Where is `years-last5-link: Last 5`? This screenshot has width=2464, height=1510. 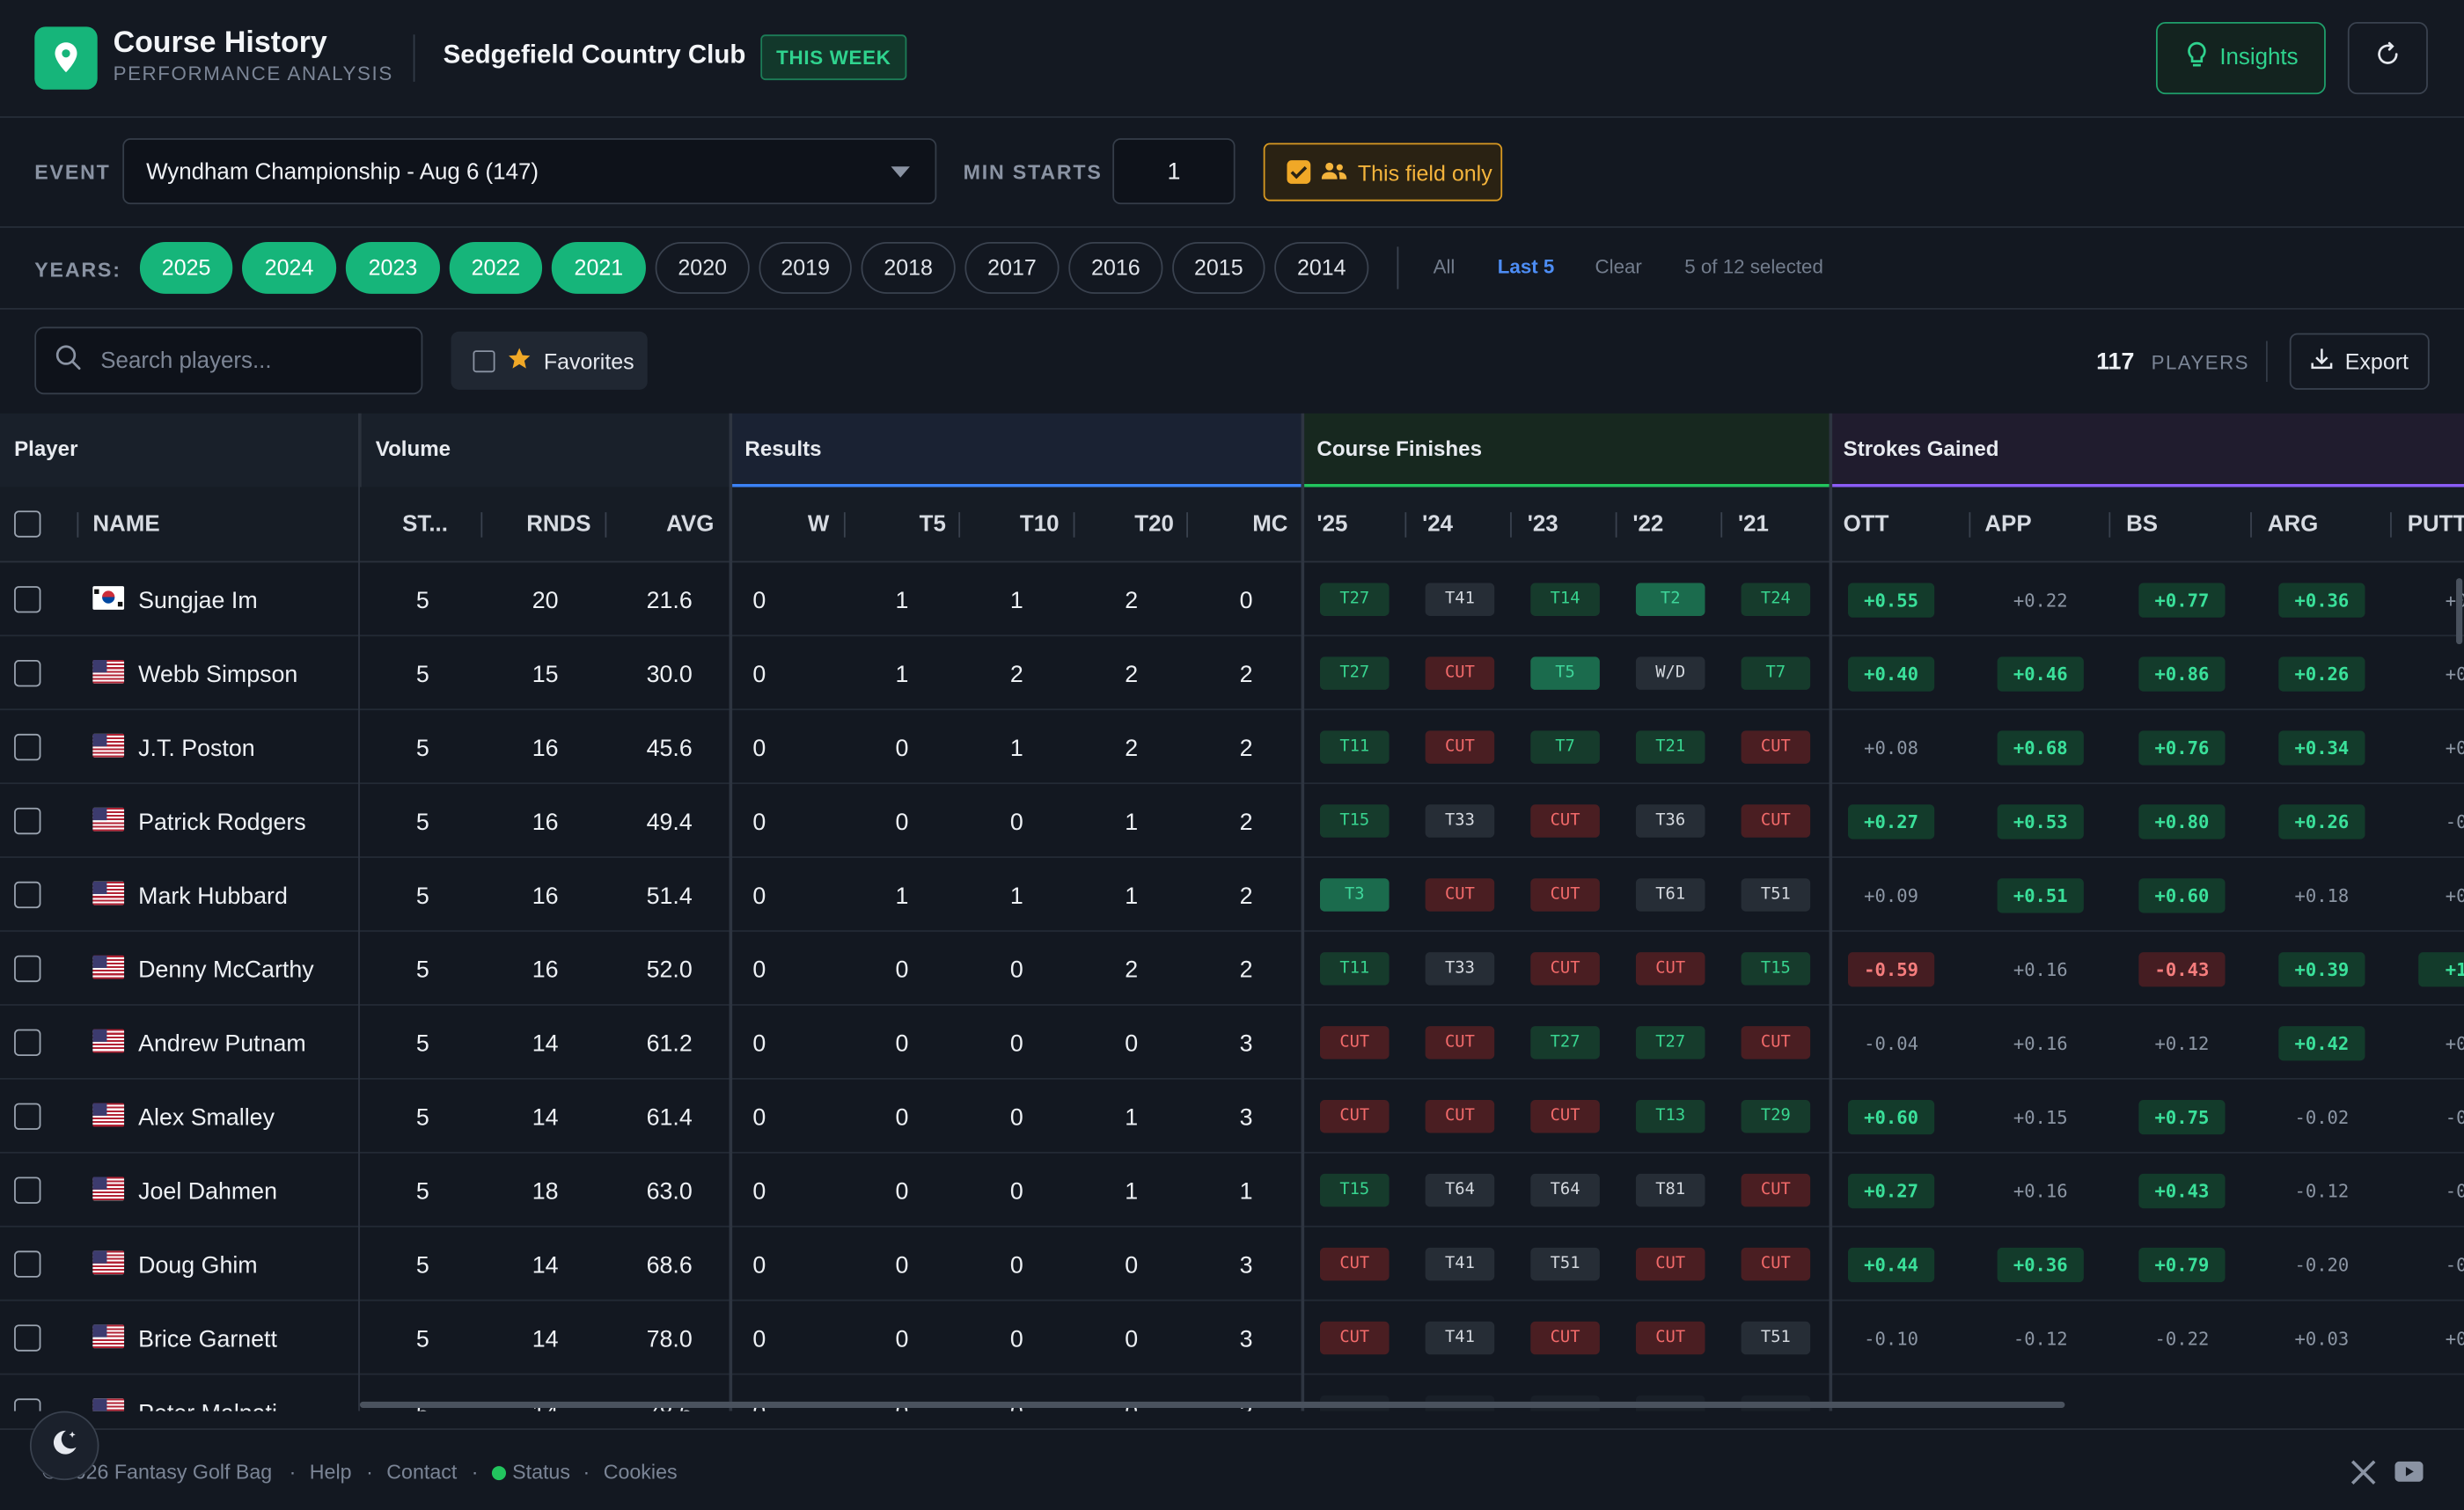 years-last5-link: Last 5 is located at coordinates (1526, 267).